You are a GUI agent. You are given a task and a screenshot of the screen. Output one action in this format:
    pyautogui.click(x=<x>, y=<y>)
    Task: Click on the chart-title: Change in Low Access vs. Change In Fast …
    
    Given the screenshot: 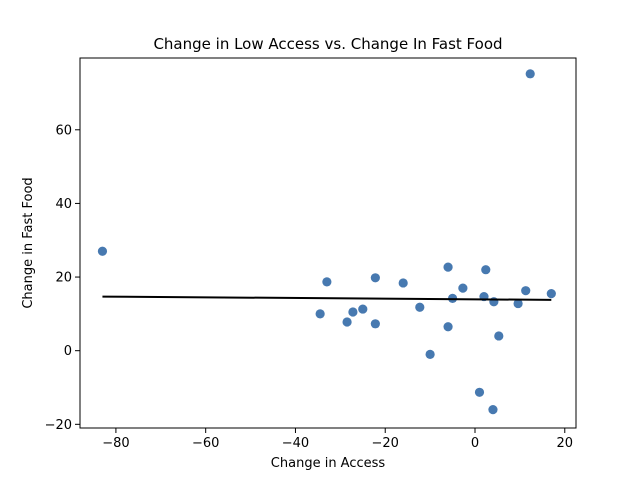 What is the action you would take?
    pyautogui.click(x=327, y=44)
    